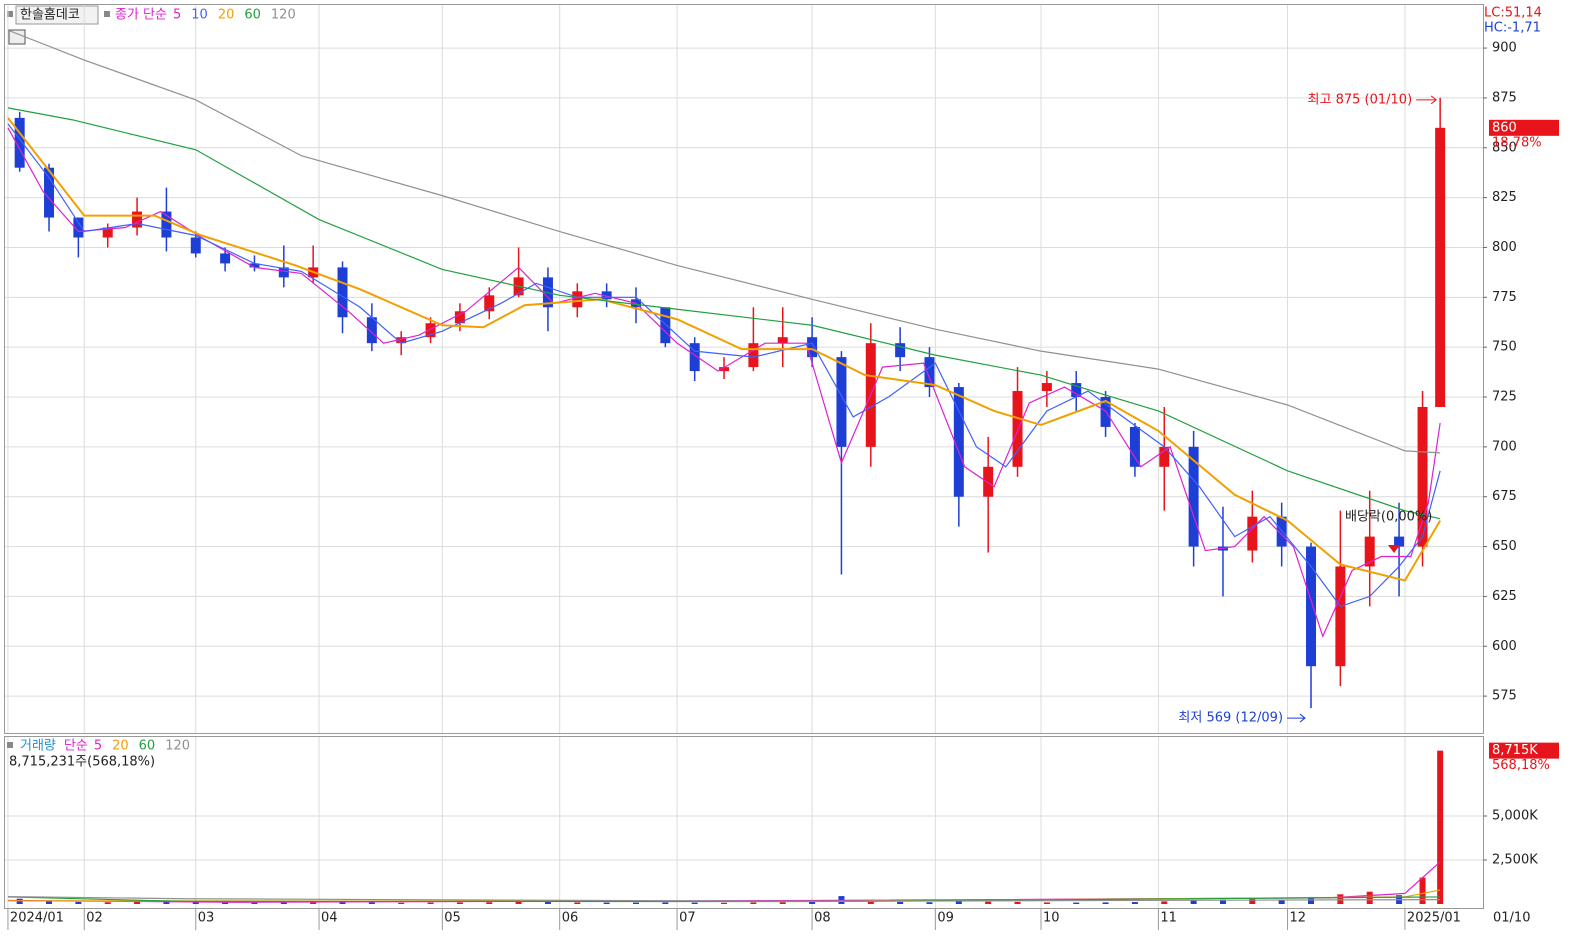 The height and width of the screenshot is (948, 1592). I want to click on price-box, so click(1524, 127).